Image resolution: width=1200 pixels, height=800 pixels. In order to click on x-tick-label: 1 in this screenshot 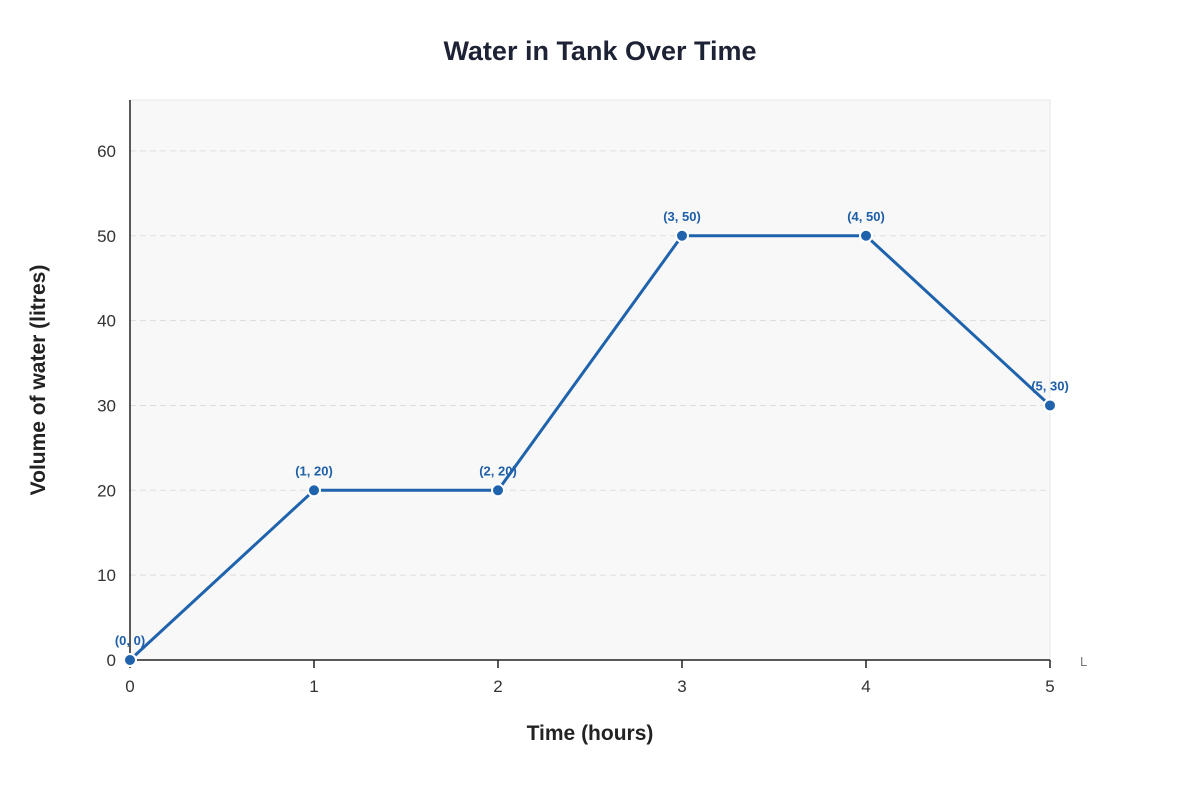, I will do `click(313, 686)`.